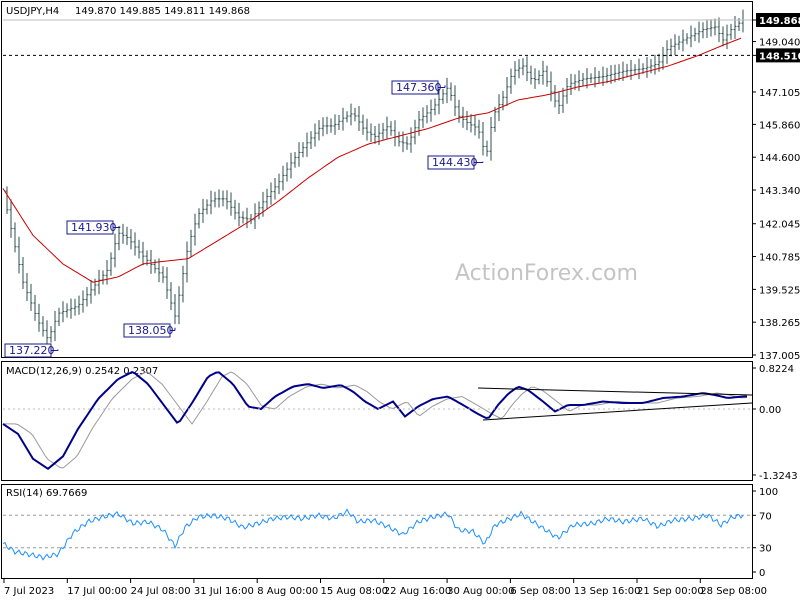  I want to click on rsi-tick-label: 0, so click(762, 573).